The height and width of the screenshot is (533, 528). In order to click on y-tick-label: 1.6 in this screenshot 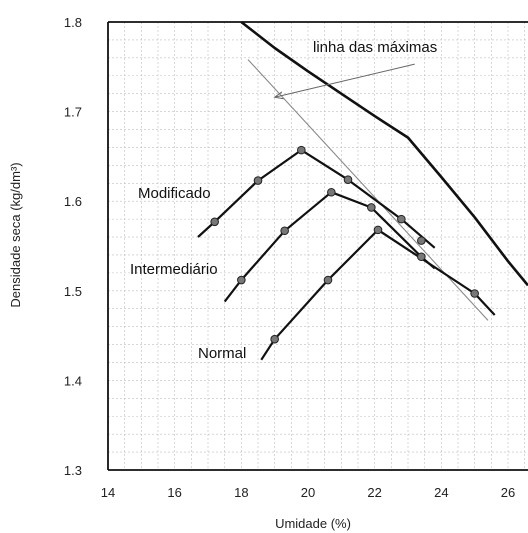, I will do `click(73, 201)`.